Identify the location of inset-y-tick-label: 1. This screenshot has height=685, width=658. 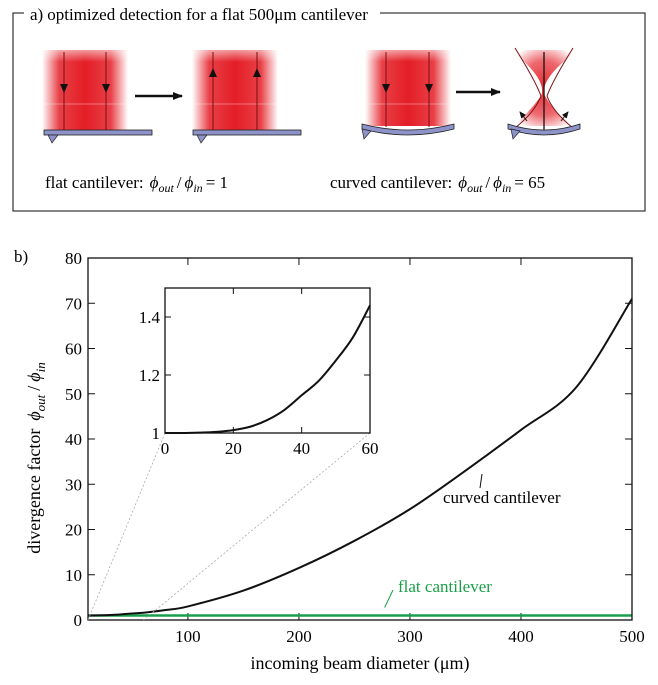
(156, 433).